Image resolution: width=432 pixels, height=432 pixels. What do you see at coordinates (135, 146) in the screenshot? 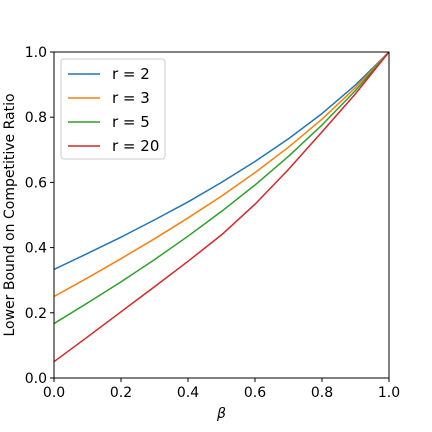
I see `legend-label: r = 20` at bounding box center [135, 146].